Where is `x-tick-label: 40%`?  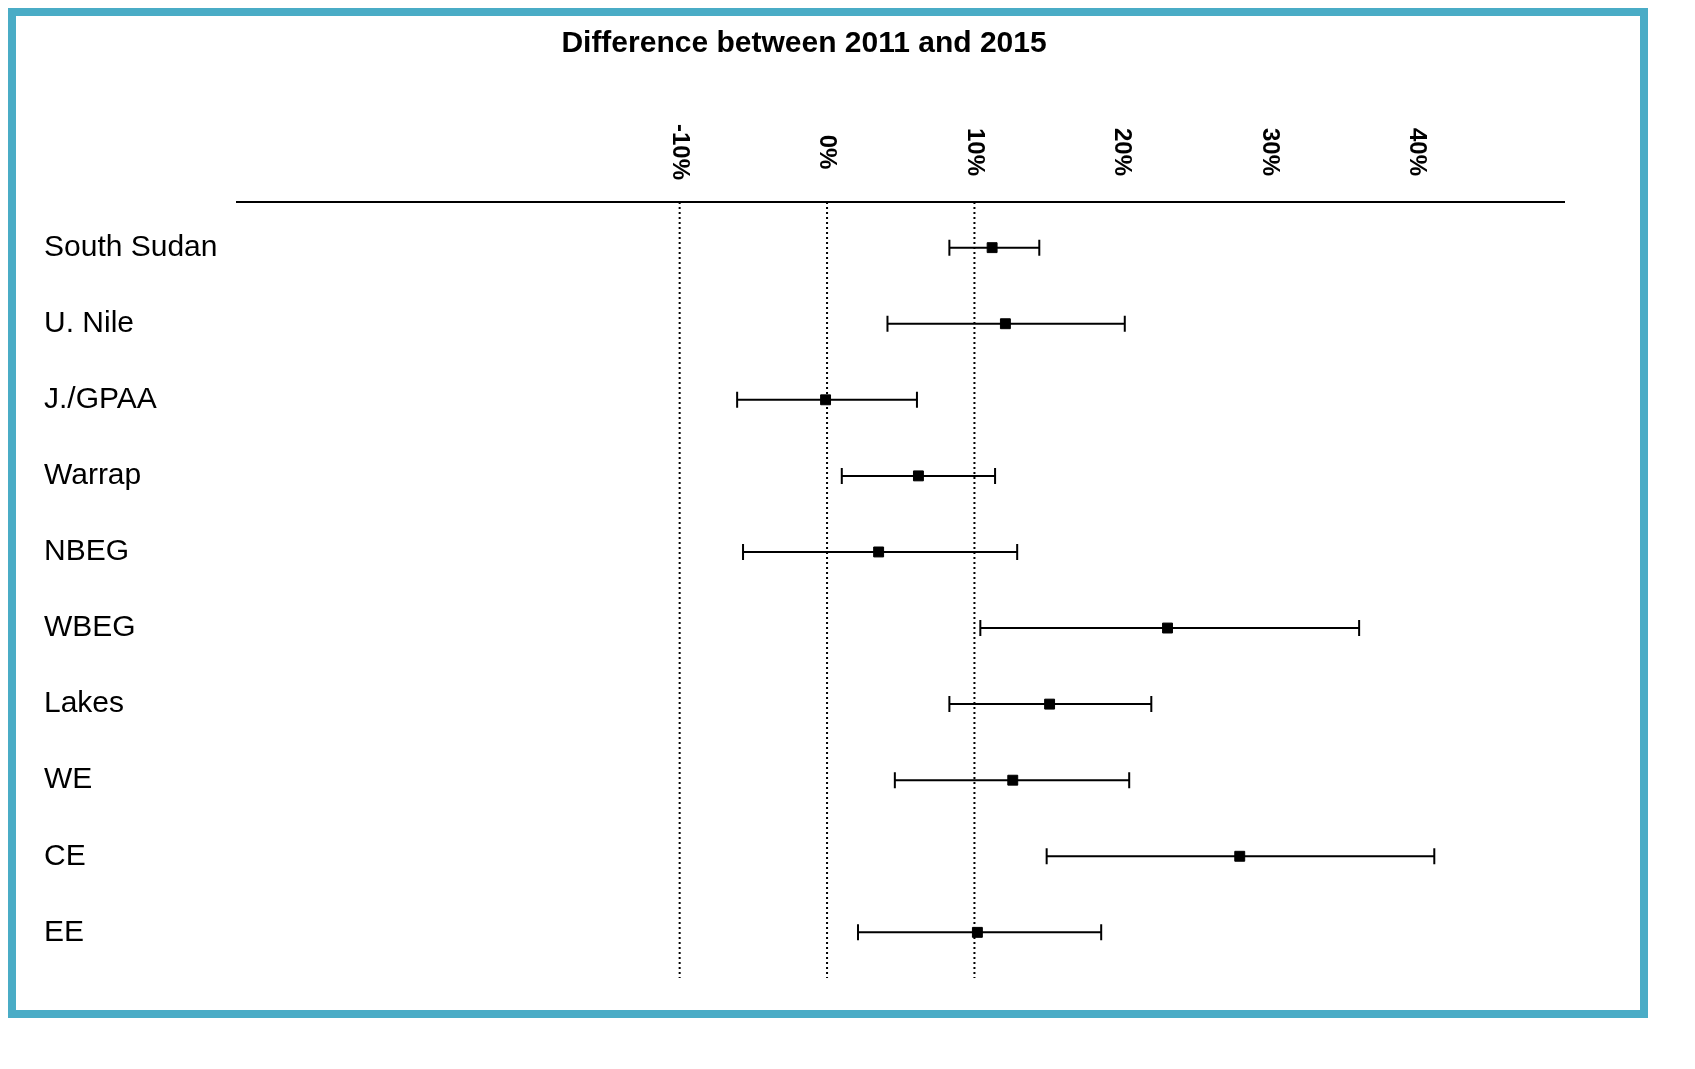 x-tick-label: 40% is located at coordinates (1418, 152).